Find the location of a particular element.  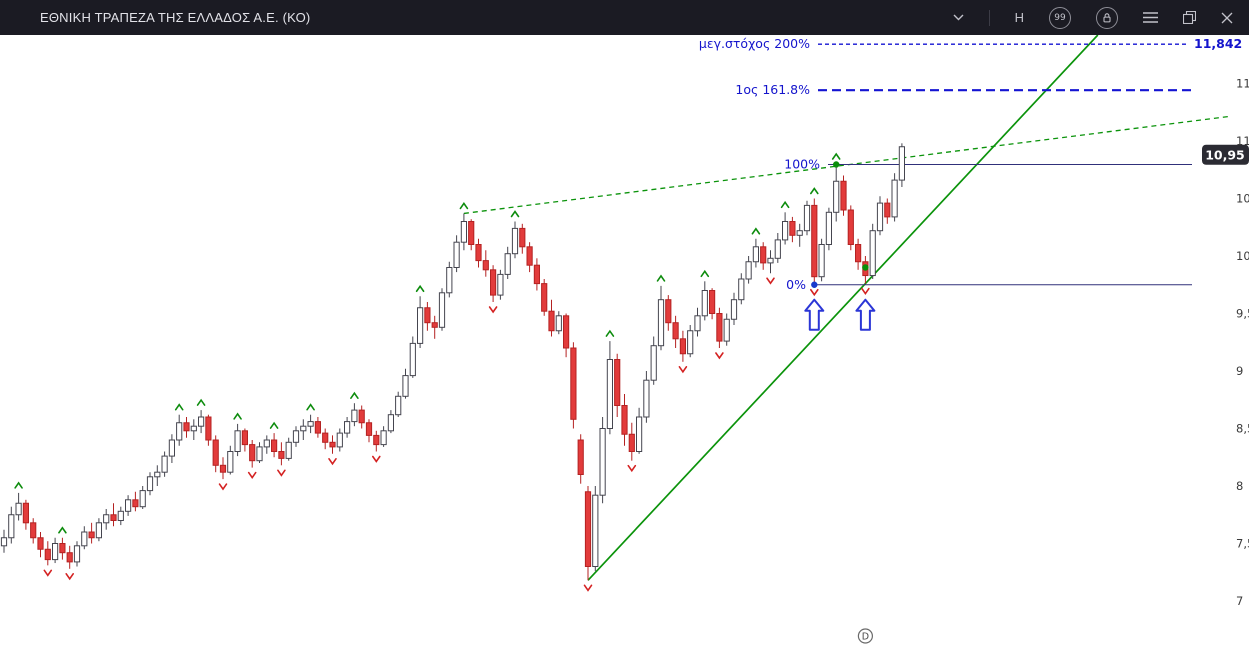

event-marker-circle is located at coordinates (865, 636).